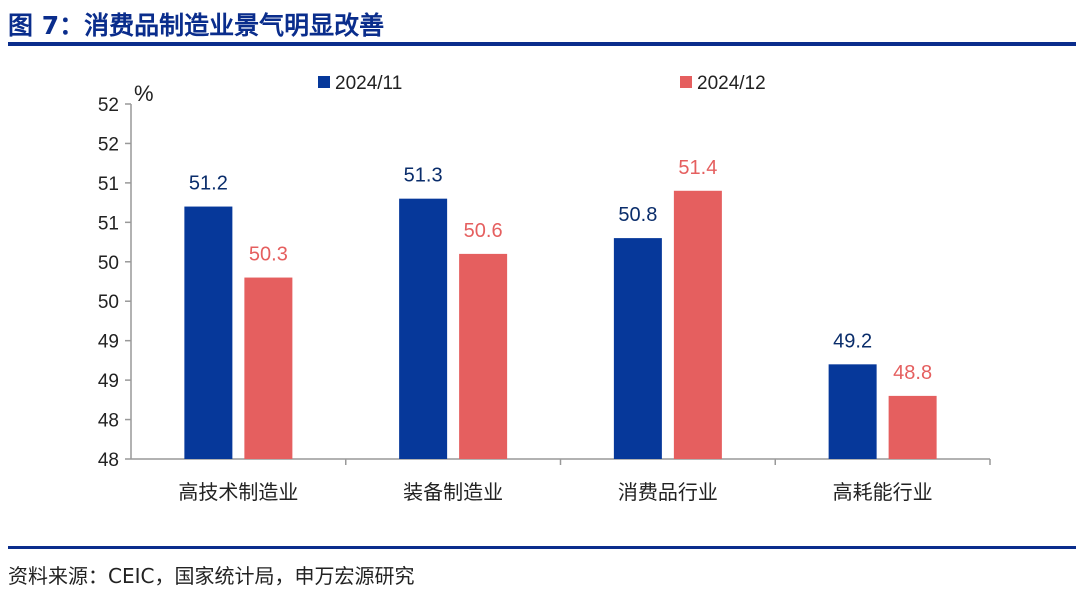 The width and height of the screenshot is (1080, 591). Describe the element at coordinates (196, 25) in the screenshot. I see `figure-title: 图 7：消费品制造业景气明显改善` at that location.